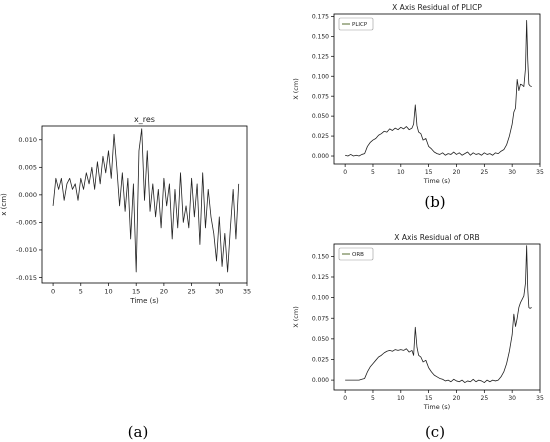  Describe the element at coordinates (438, 314) in the screenshot. I see `series-line-orb` at that location.